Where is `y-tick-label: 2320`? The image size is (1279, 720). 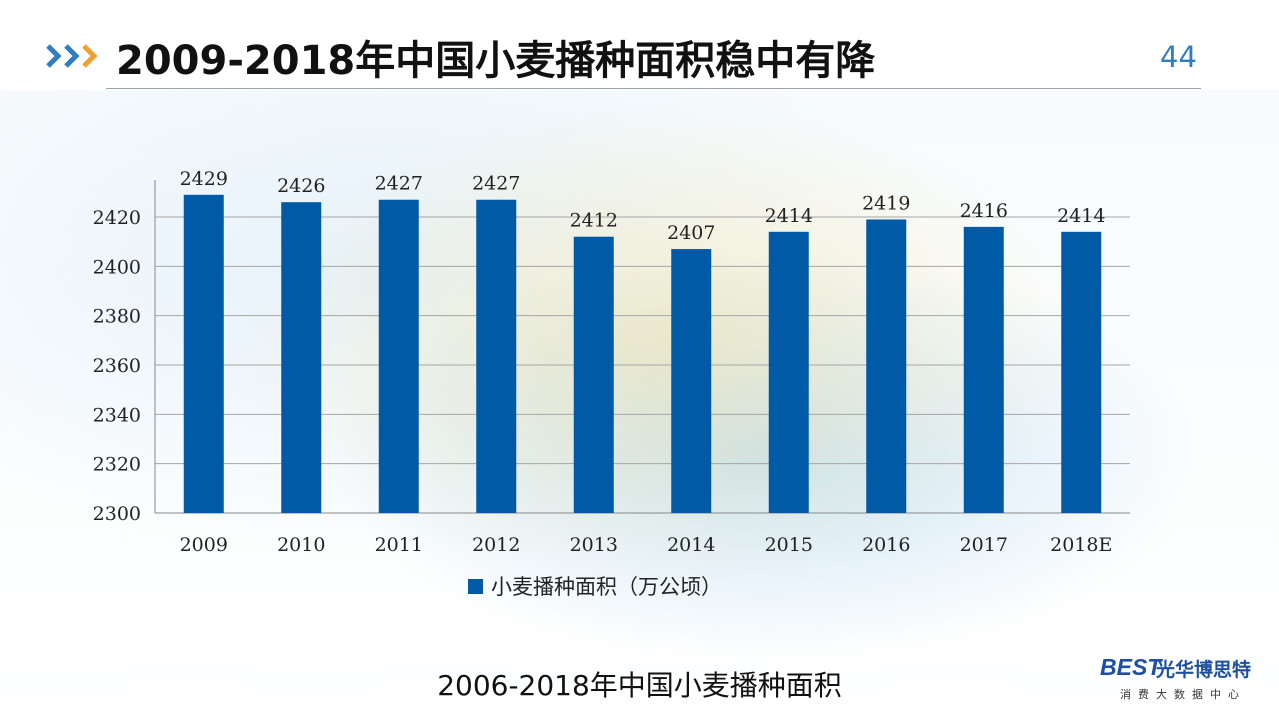
y-tick-label: 2320 is located at coordinates (117, 465).